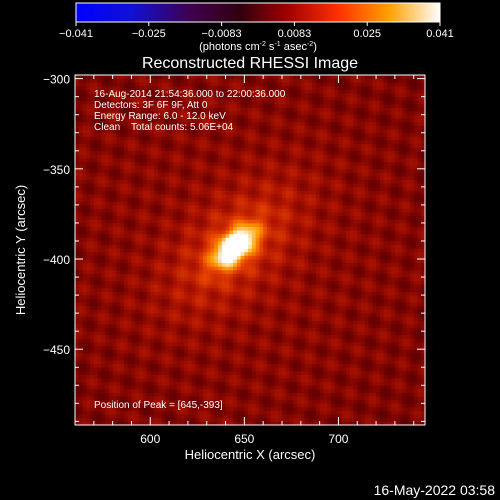  Describe the element at coordinates (256, 31) in the screenshot. I see `colorbar-ticks: −0.041 −0.025 −0.0083 0.0083 0.025 0.041` at that location.